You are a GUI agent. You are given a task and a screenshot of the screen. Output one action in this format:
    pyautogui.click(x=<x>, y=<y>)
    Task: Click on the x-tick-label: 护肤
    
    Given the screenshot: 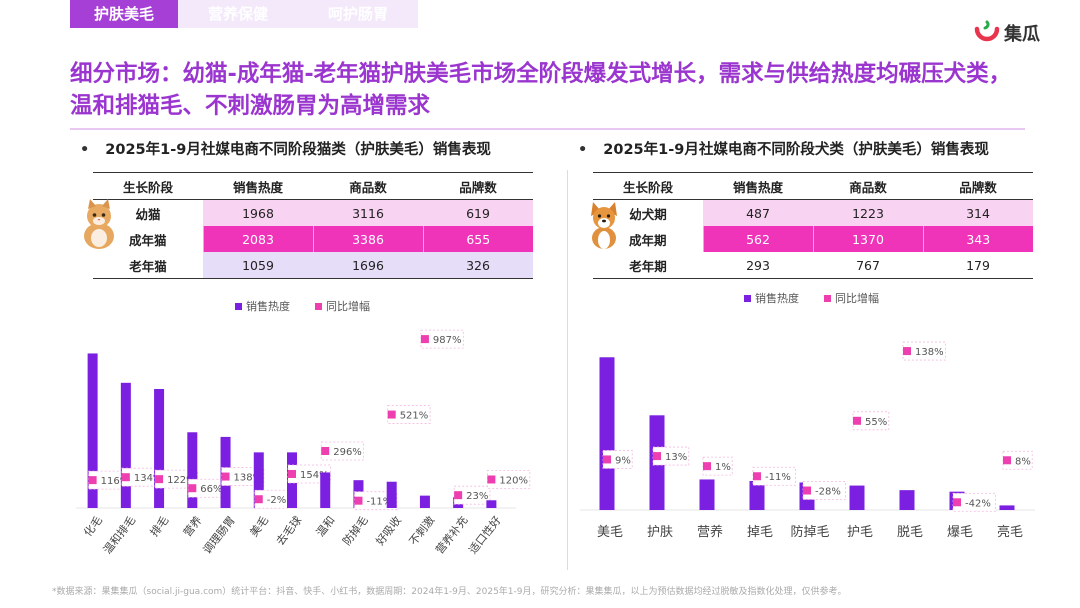 What is the action you would take?
    pyautogui.click(x=660, y=532)
    